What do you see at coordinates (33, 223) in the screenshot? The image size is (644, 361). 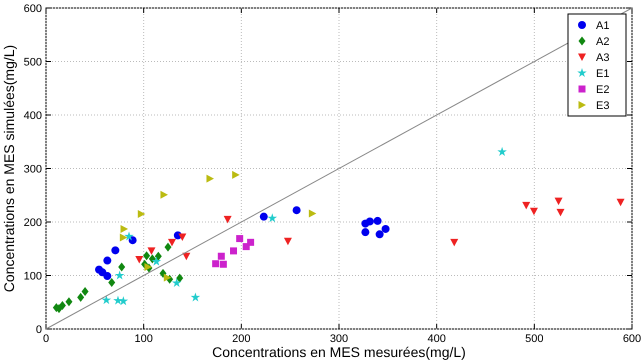 I see `y-tick-label: 200` at bounding box center [33, 223].